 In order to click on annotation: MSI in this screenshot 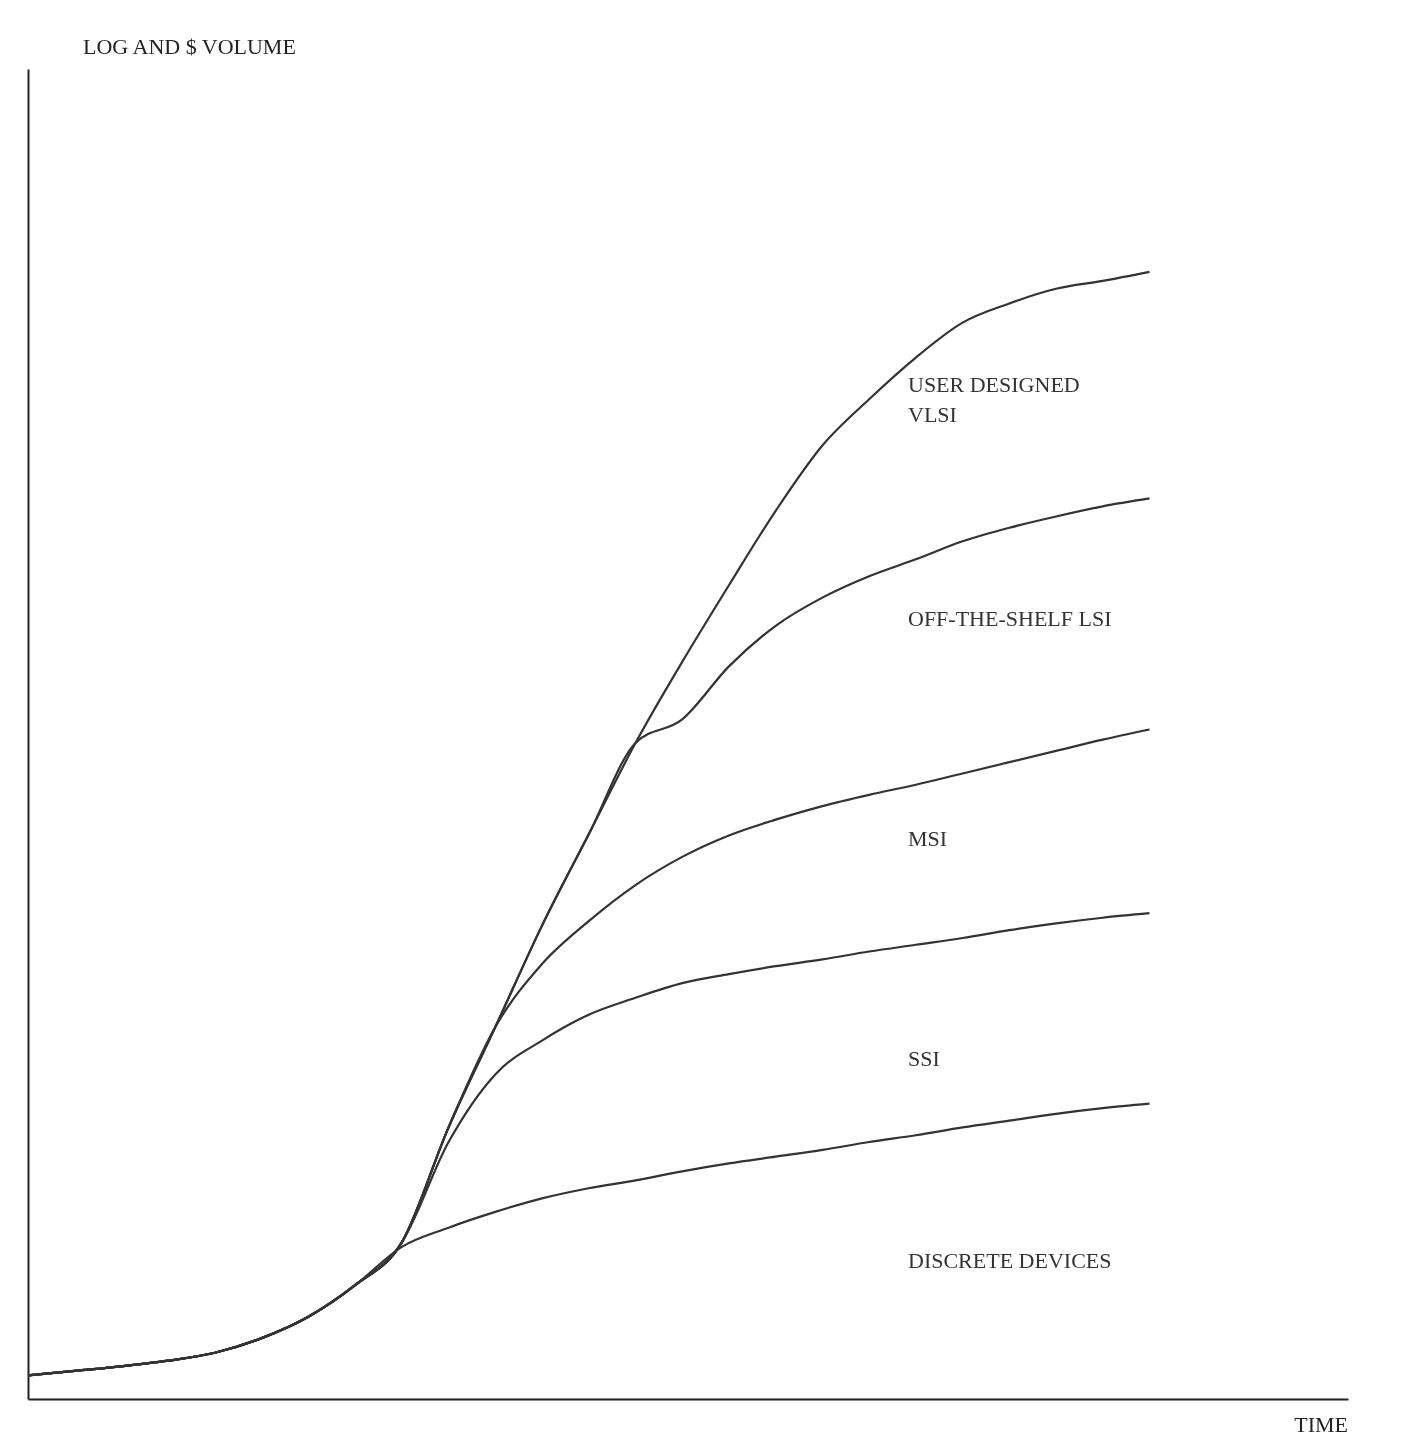, I will do `click(928, 838)`.